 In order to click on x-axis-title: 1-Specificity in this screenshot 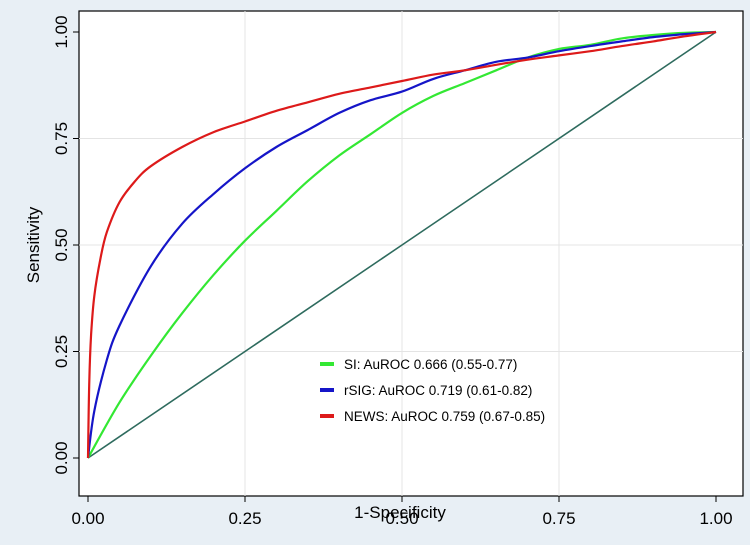, I will do `click(400, 512)`.